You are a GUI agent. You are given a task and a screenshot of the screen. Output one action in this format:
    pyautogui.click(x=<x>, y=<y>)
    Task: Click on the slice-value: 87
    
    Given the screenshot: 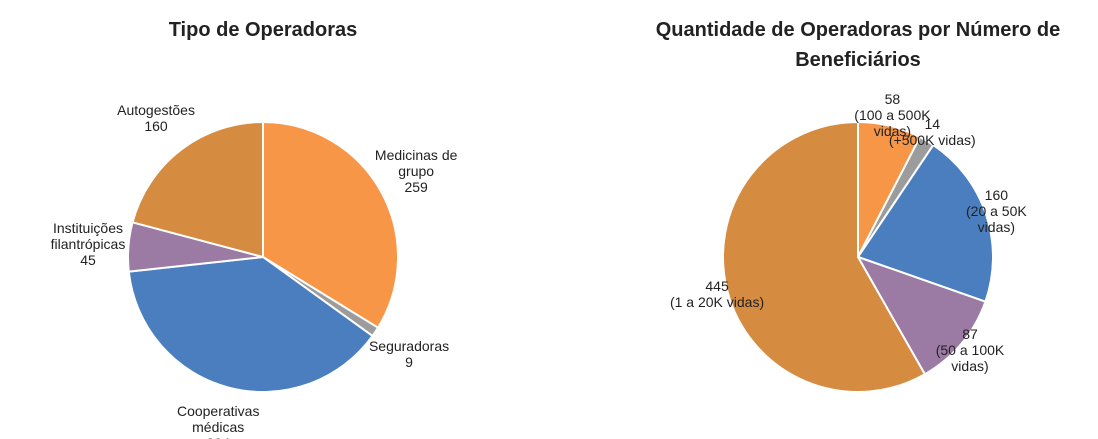 What is the action you would take?
    pyautogui.click(x=970, y=334)
    